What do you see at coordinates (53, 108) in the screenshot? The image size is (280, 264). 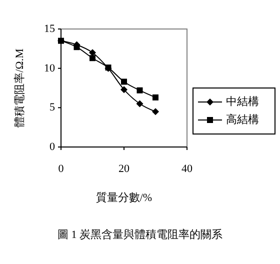 I see `y-tick-label: 5` at bounding box center [53, 108].